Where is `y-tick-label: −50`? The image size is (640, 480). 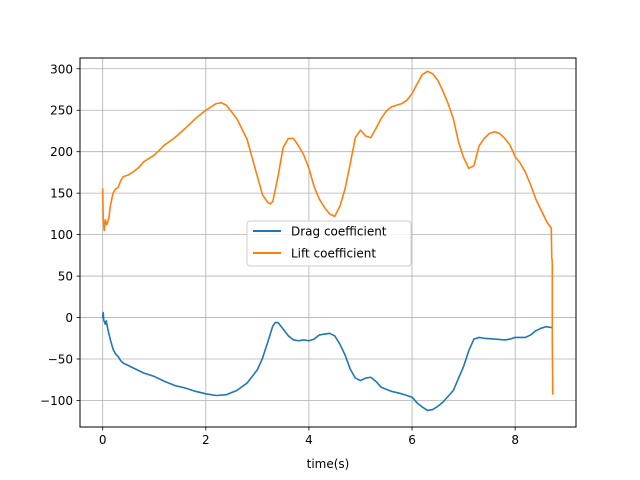 y-tick-label: −50 is located at coordinates (60, 360).